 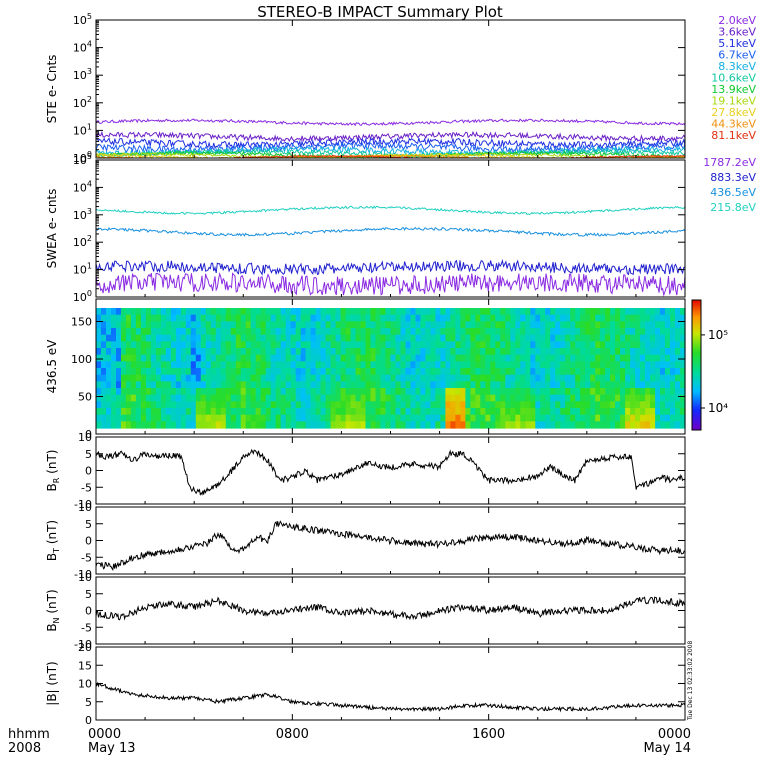 What do you see at coordinates (696, 362) in the screenshot?
I see `colorbar-cell` at bounding box center [696, 362].